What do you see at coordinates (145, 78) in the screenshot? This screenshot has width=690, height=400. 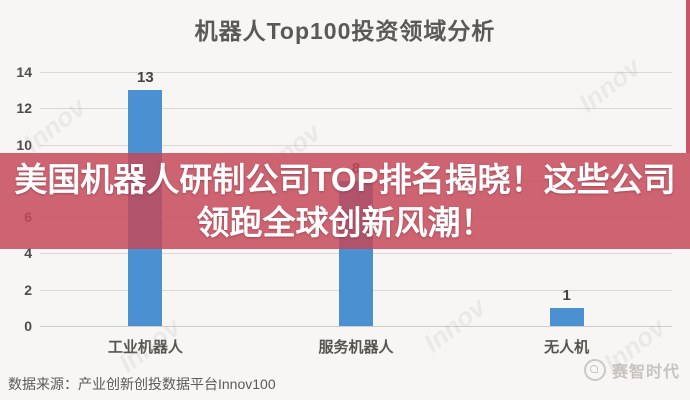 I see `bar-value-label-工业机器人: 13` at bounding box center [145, 78].